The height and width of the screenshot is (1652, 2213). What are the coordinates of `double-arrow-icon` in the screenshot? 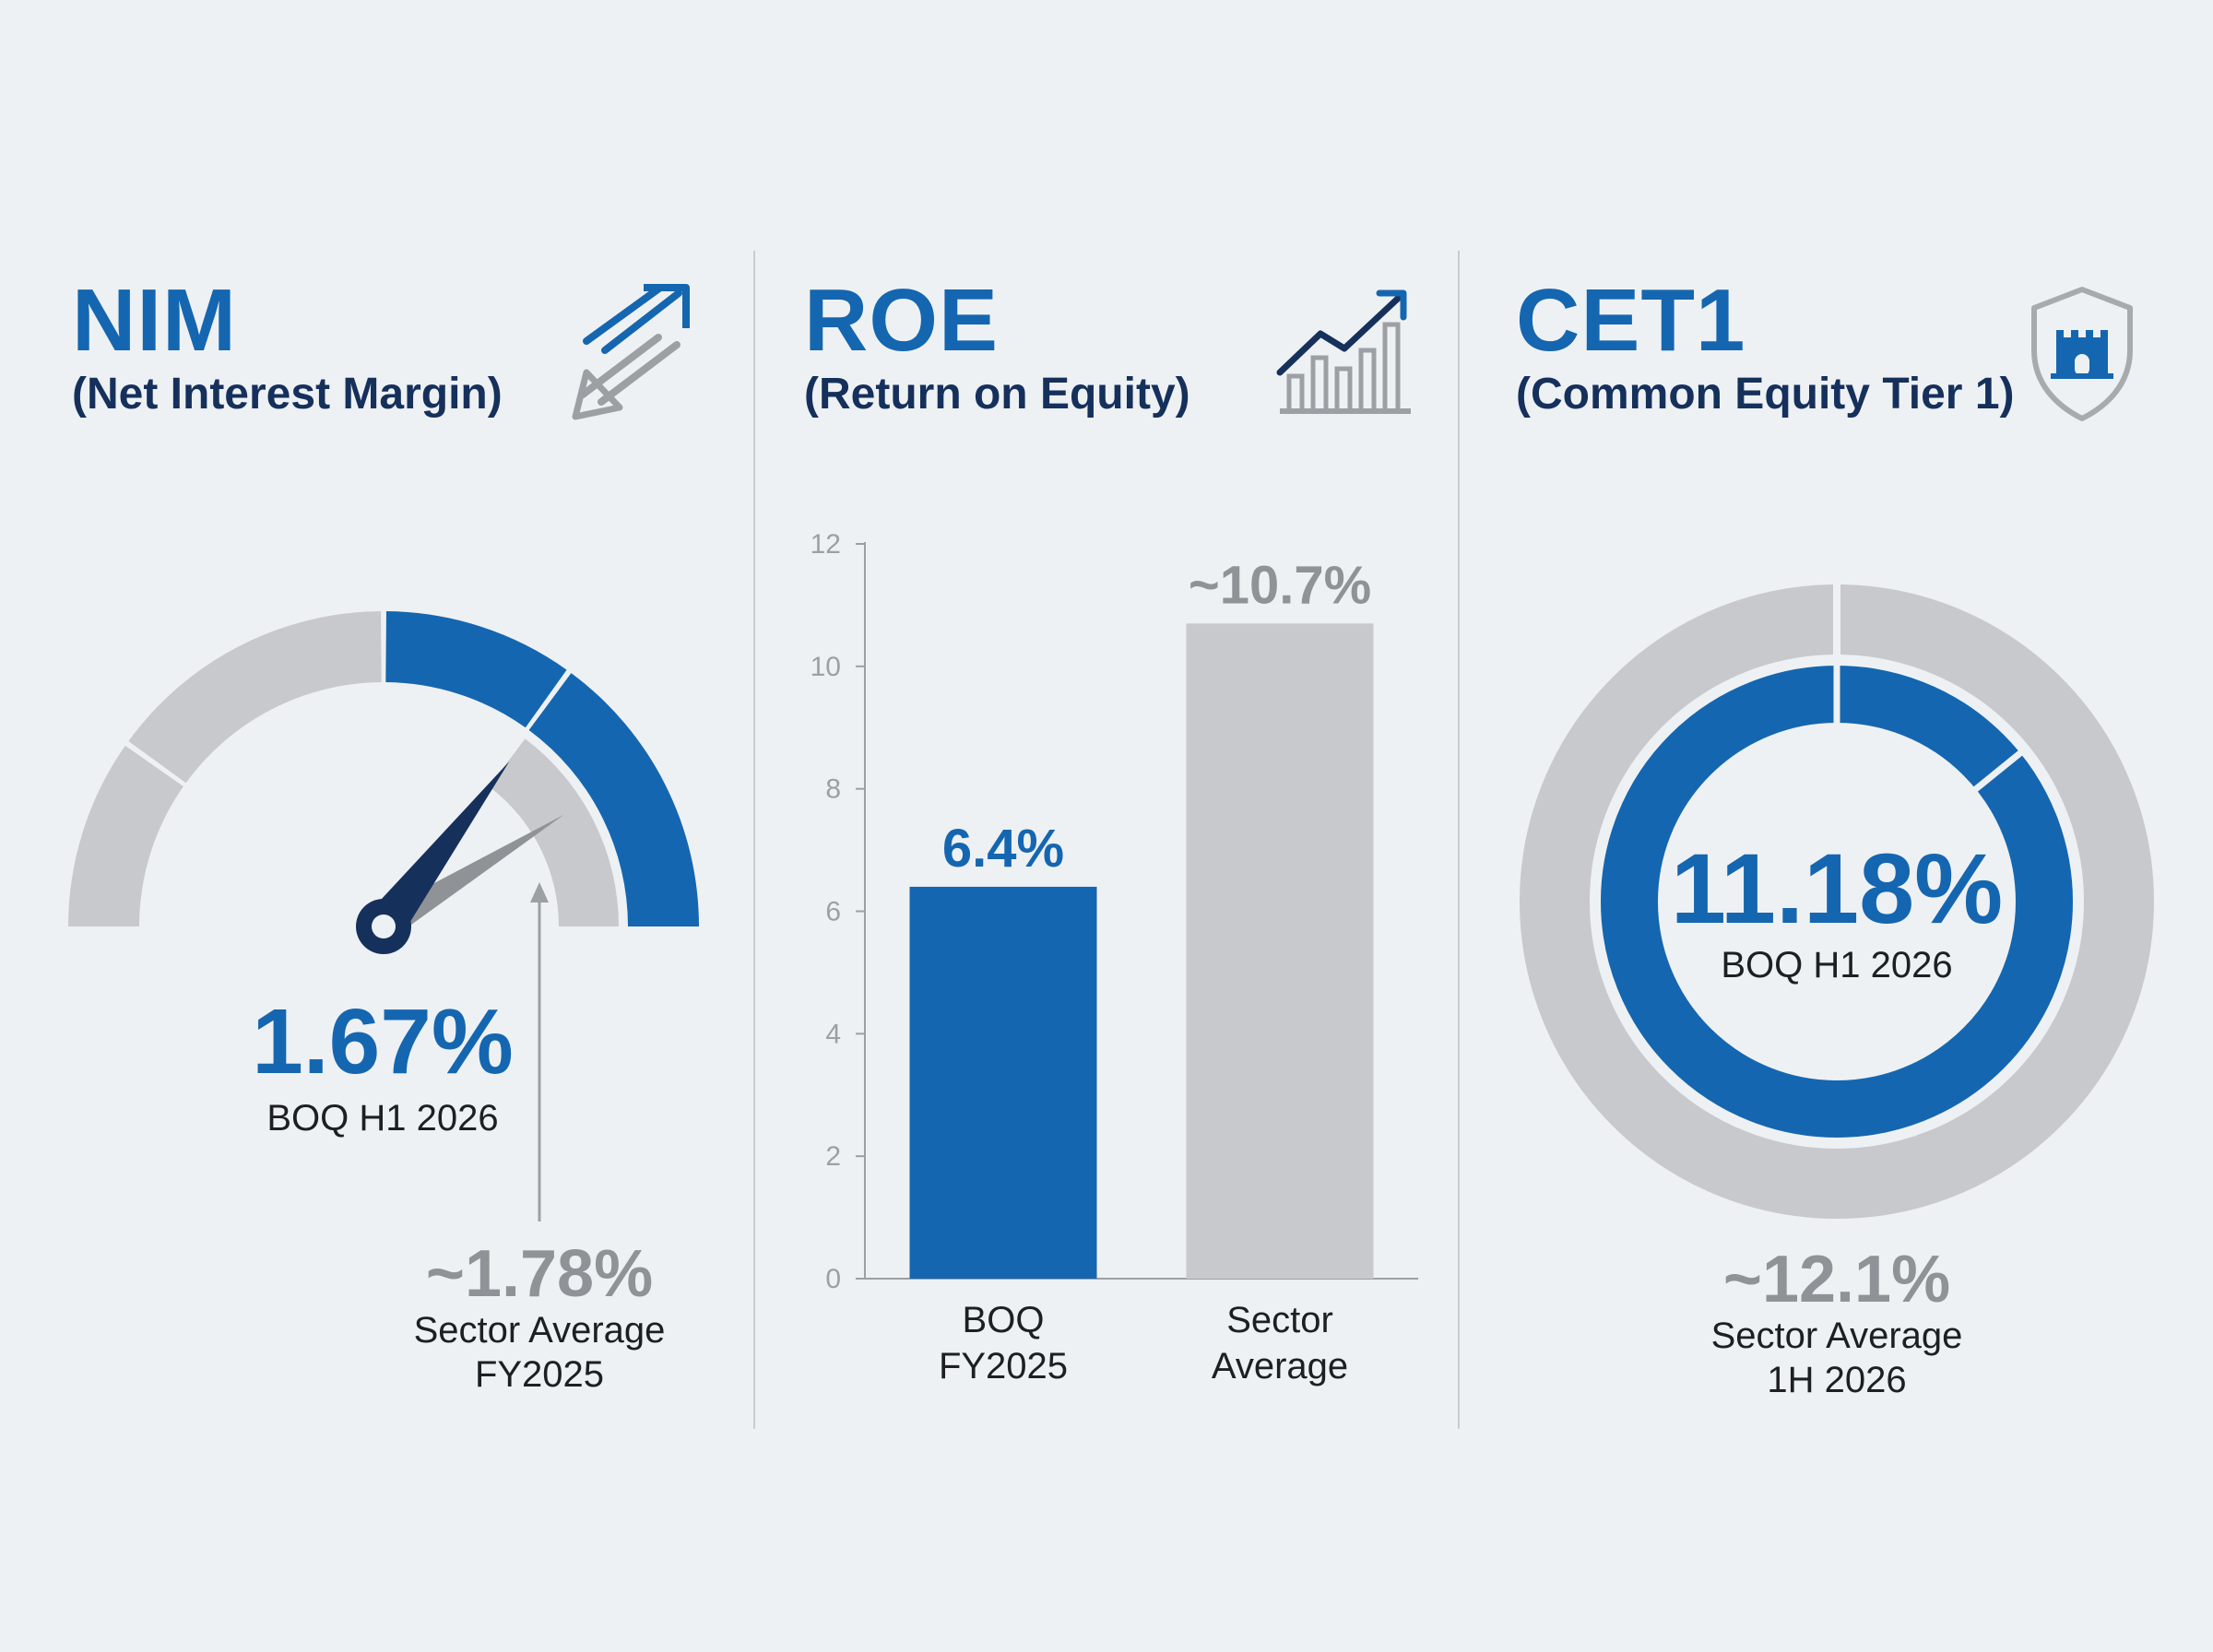 It's located at (631, 352).